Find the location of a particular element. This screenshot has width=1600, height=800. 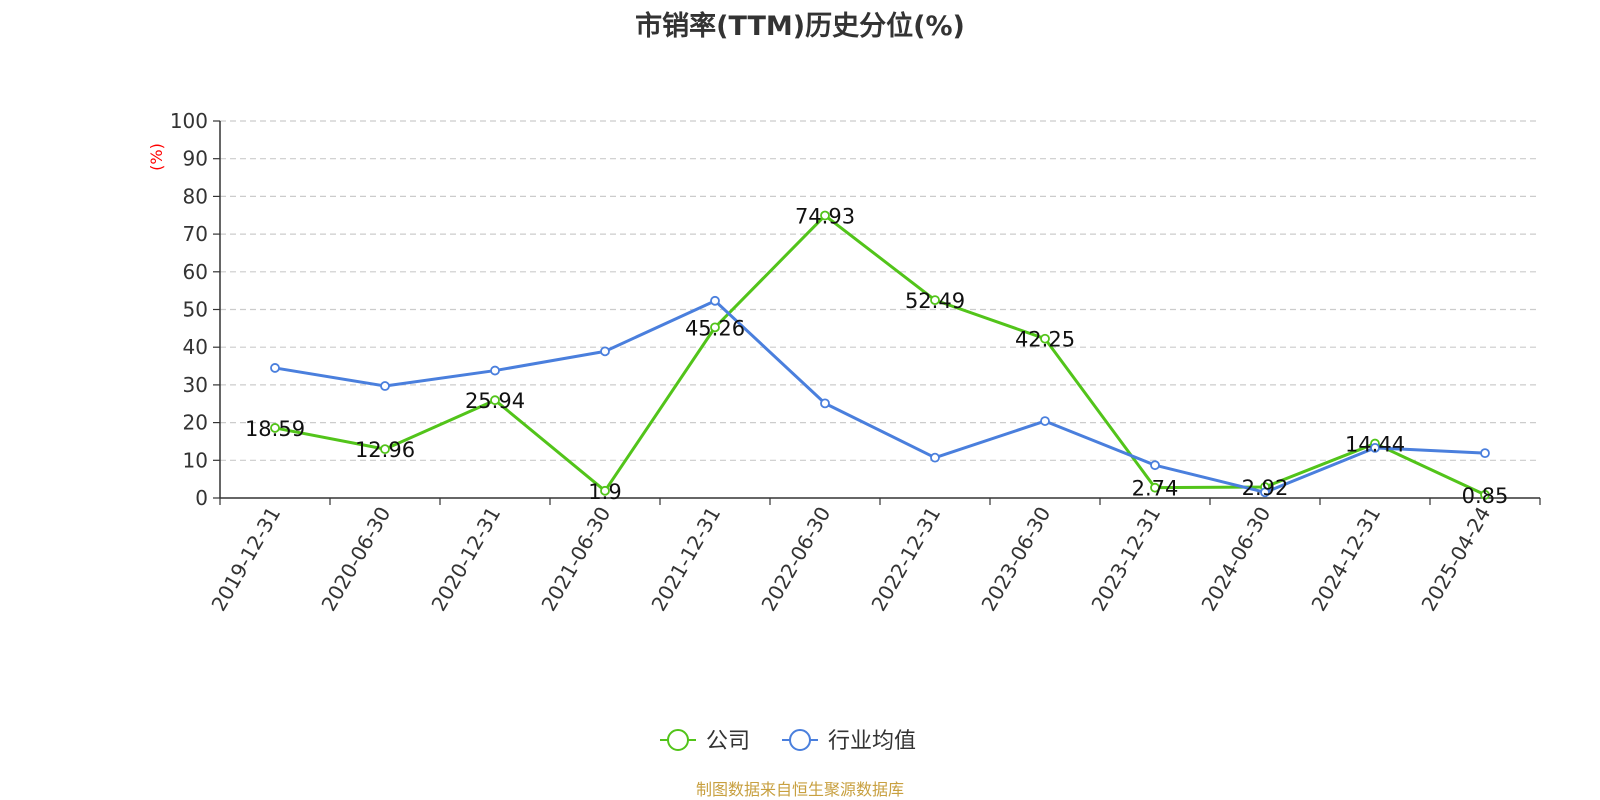

y-tick-label: 0 is located at coordinates (201, 498).